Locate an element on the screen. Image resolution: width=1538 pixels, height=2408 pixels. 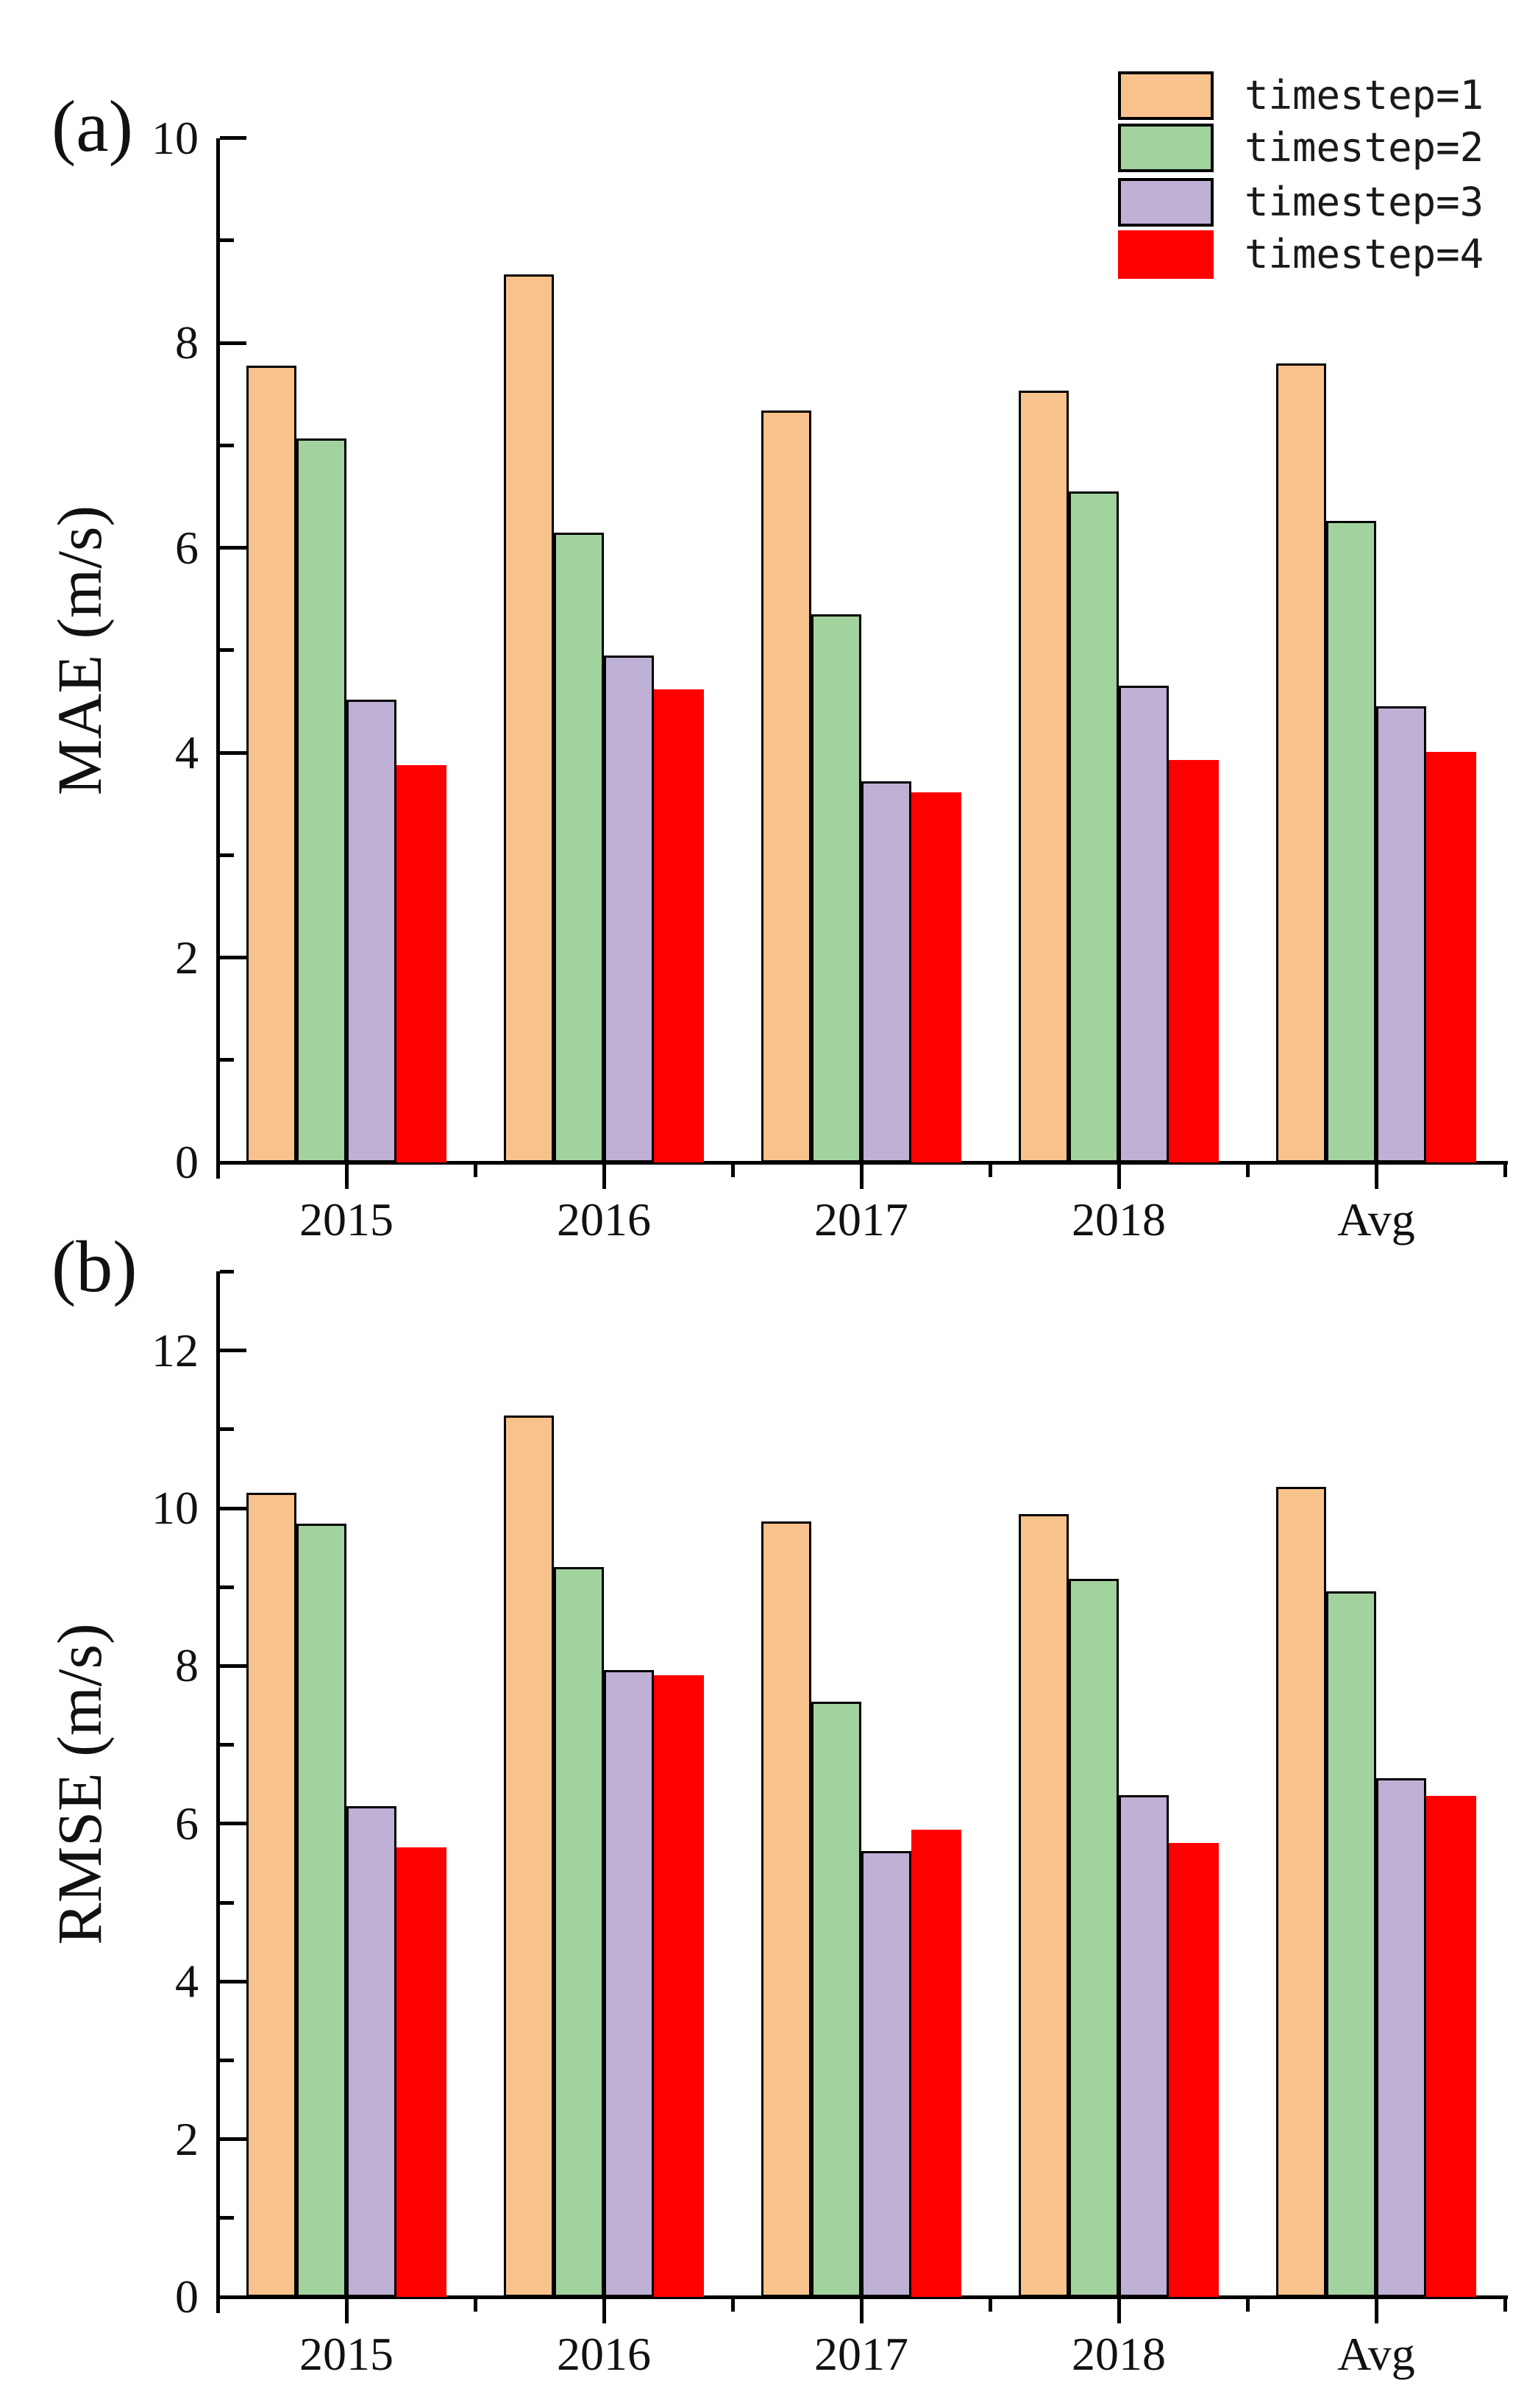
legend-swatch-timestep=3 is located at coordinates (1166, 203).